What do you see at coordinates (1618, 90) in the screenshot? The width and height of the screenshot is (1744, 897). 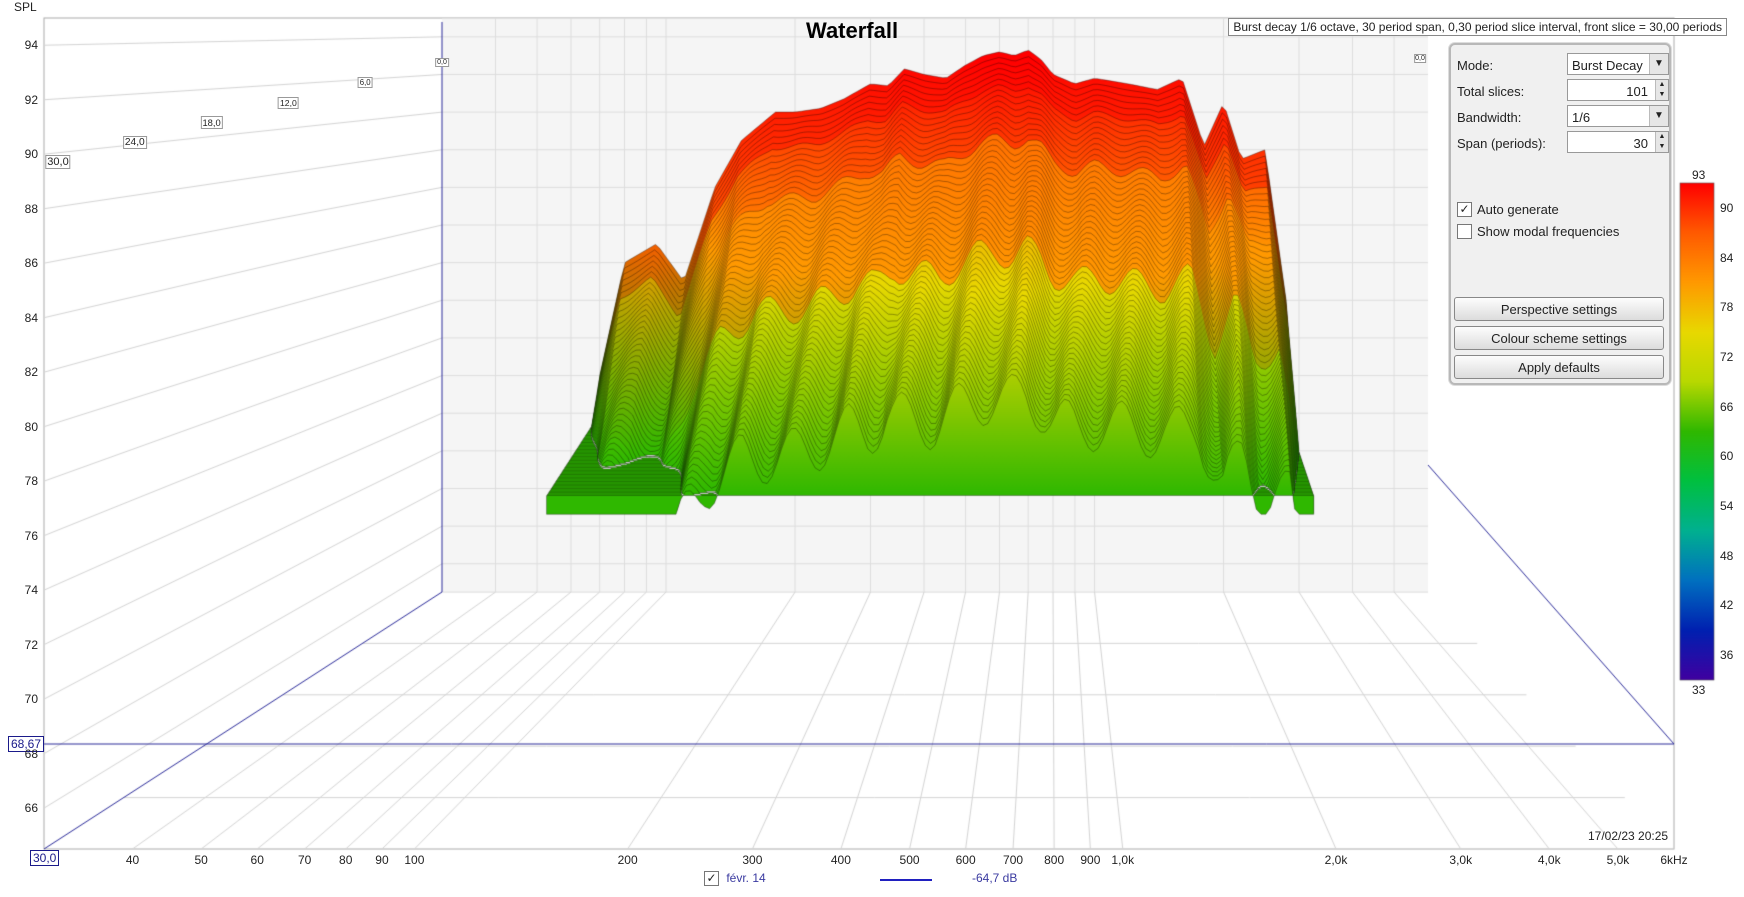 I see `slices-spinner: 101 ▲ ▼` at bounding box center [1618, 90].